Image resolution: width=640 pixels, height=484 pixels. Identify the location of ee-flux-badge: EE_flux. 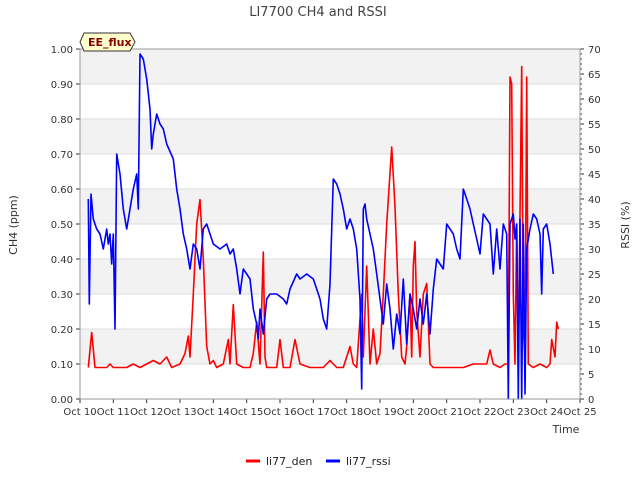
(107, 42).